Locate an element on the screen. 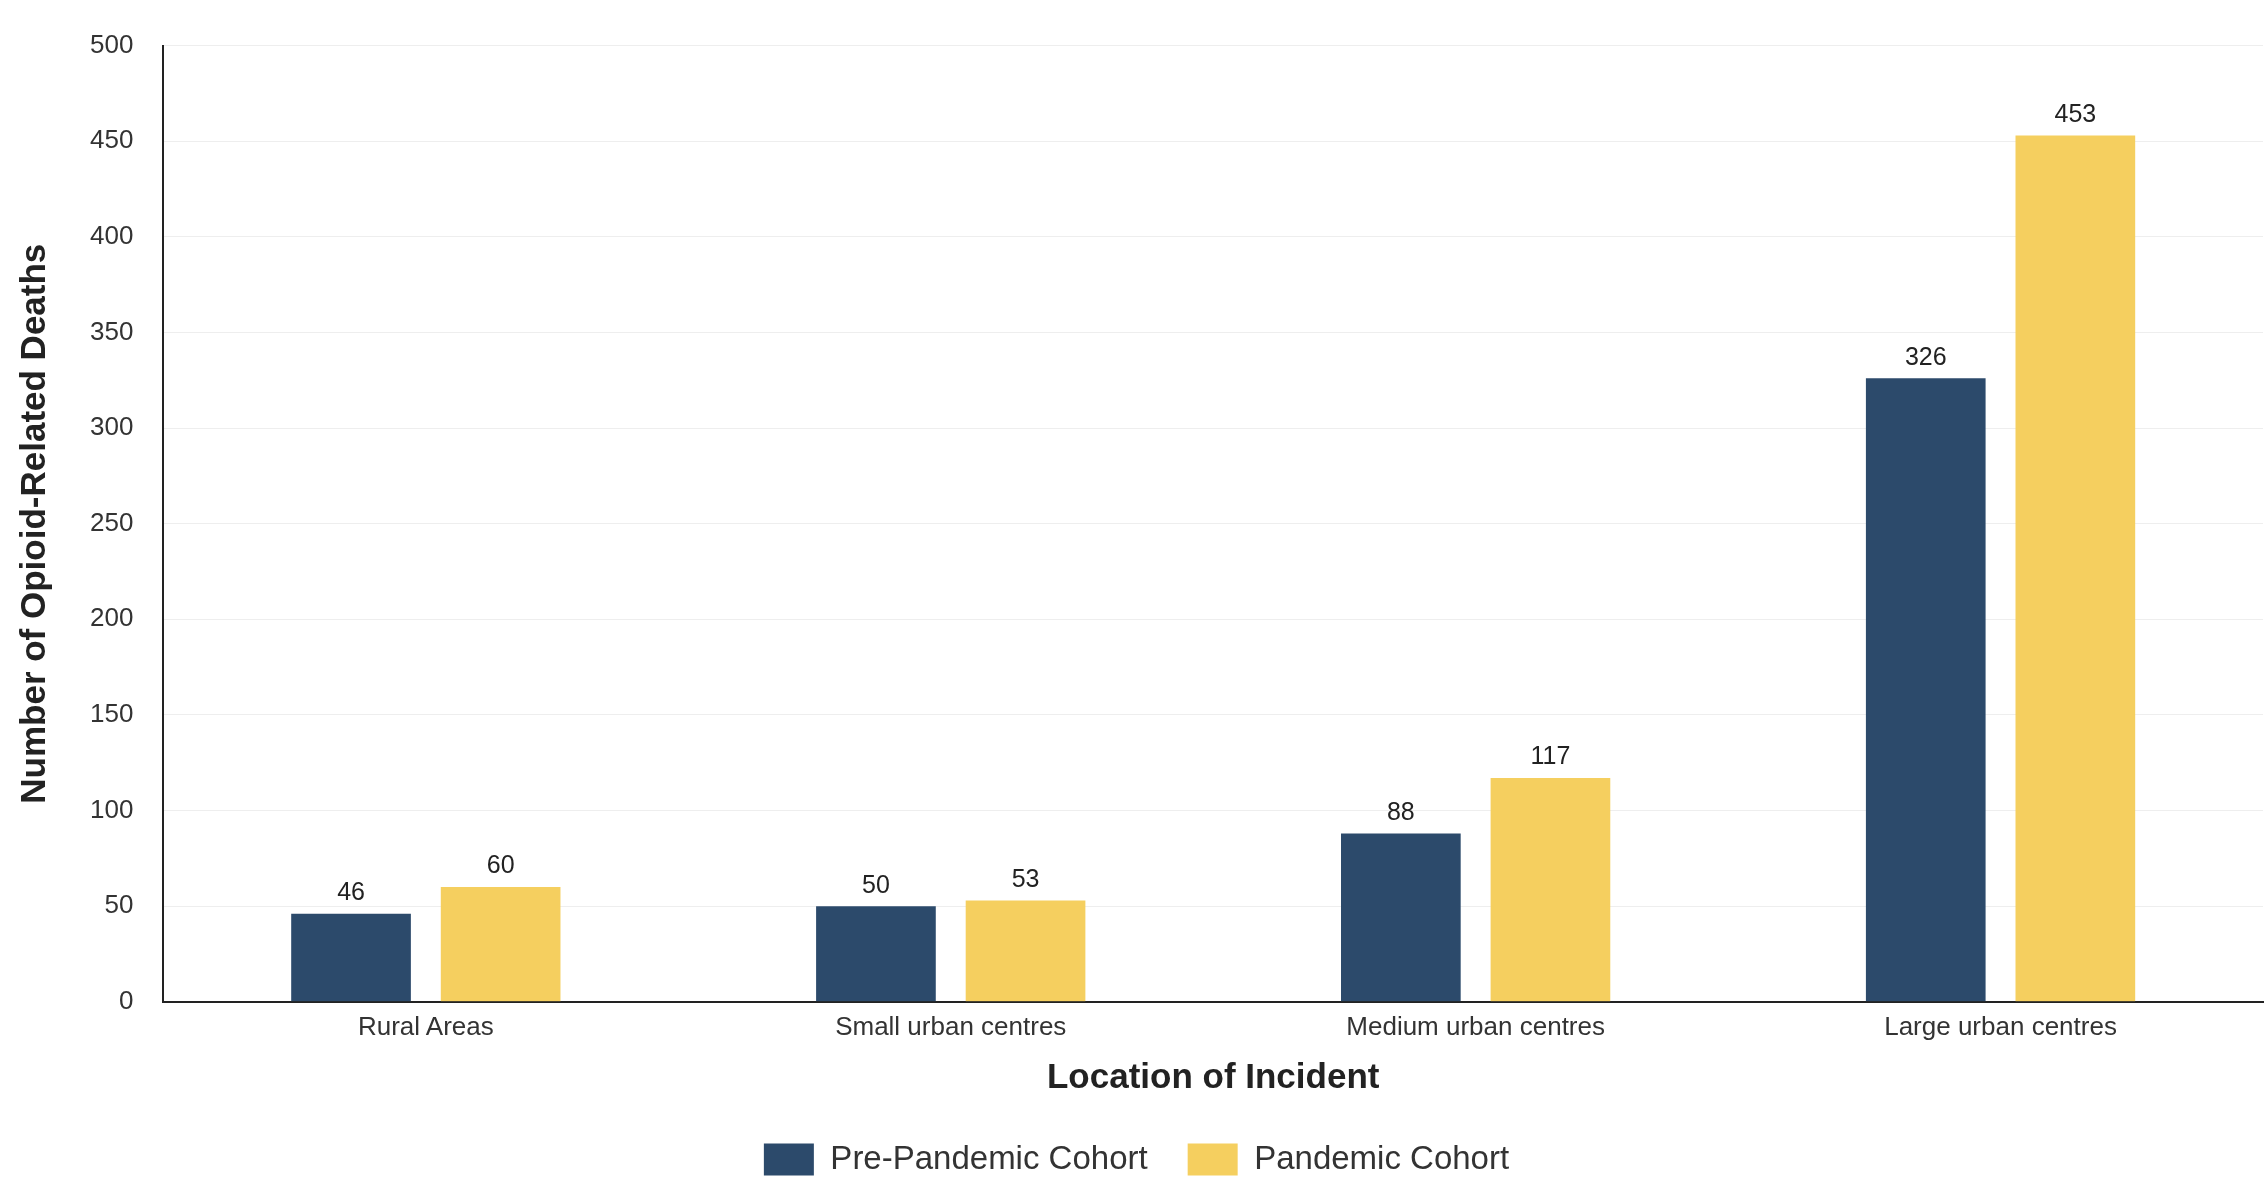  y-tick-label: 350 is located at coordinates (111, 330).